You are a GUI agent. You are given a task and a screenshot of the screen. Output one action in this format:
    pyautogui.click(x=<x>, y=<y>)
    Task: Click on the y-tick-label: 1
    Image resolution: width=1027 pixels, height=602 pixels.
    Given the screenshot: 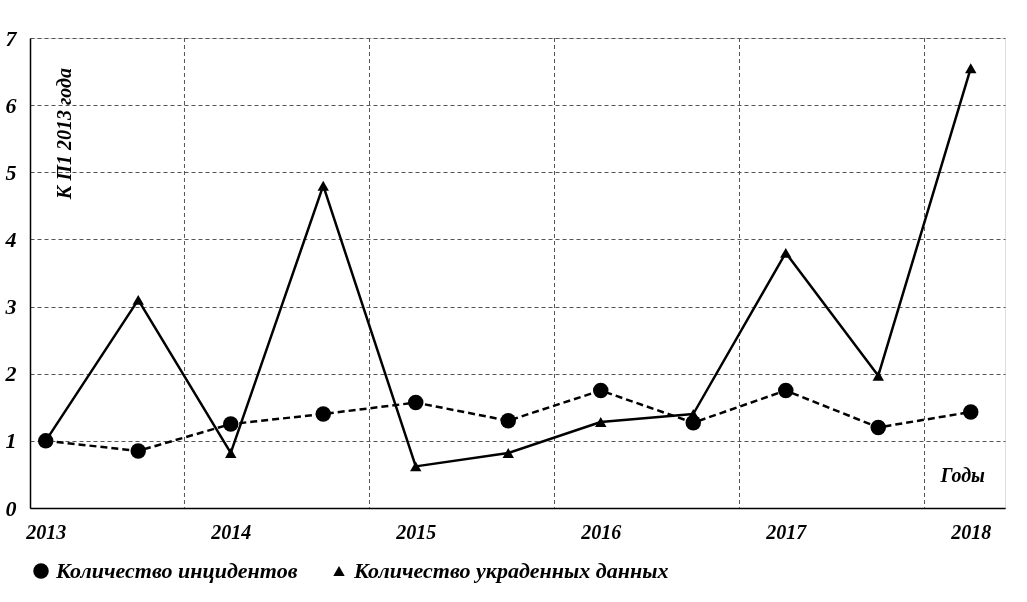 What is the action you would take?
    pyautogui.click(x=11, y=441)
    